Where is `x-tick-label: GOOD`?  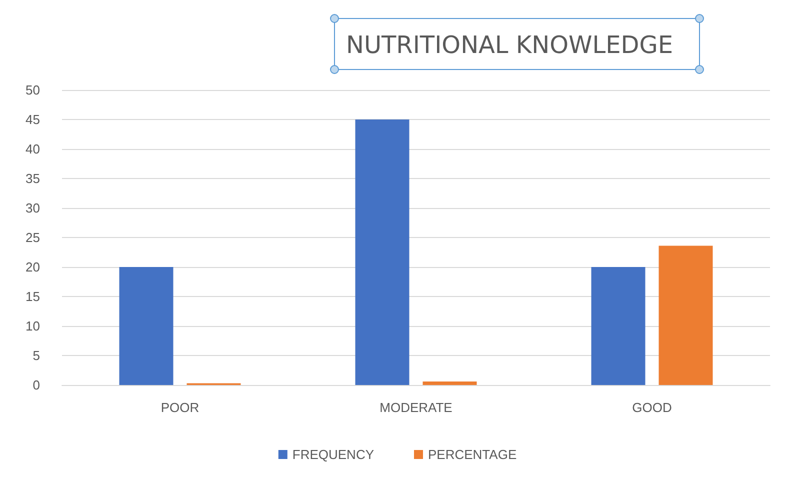 x-tick-label: GOOD is located at coordinates (652, 407).